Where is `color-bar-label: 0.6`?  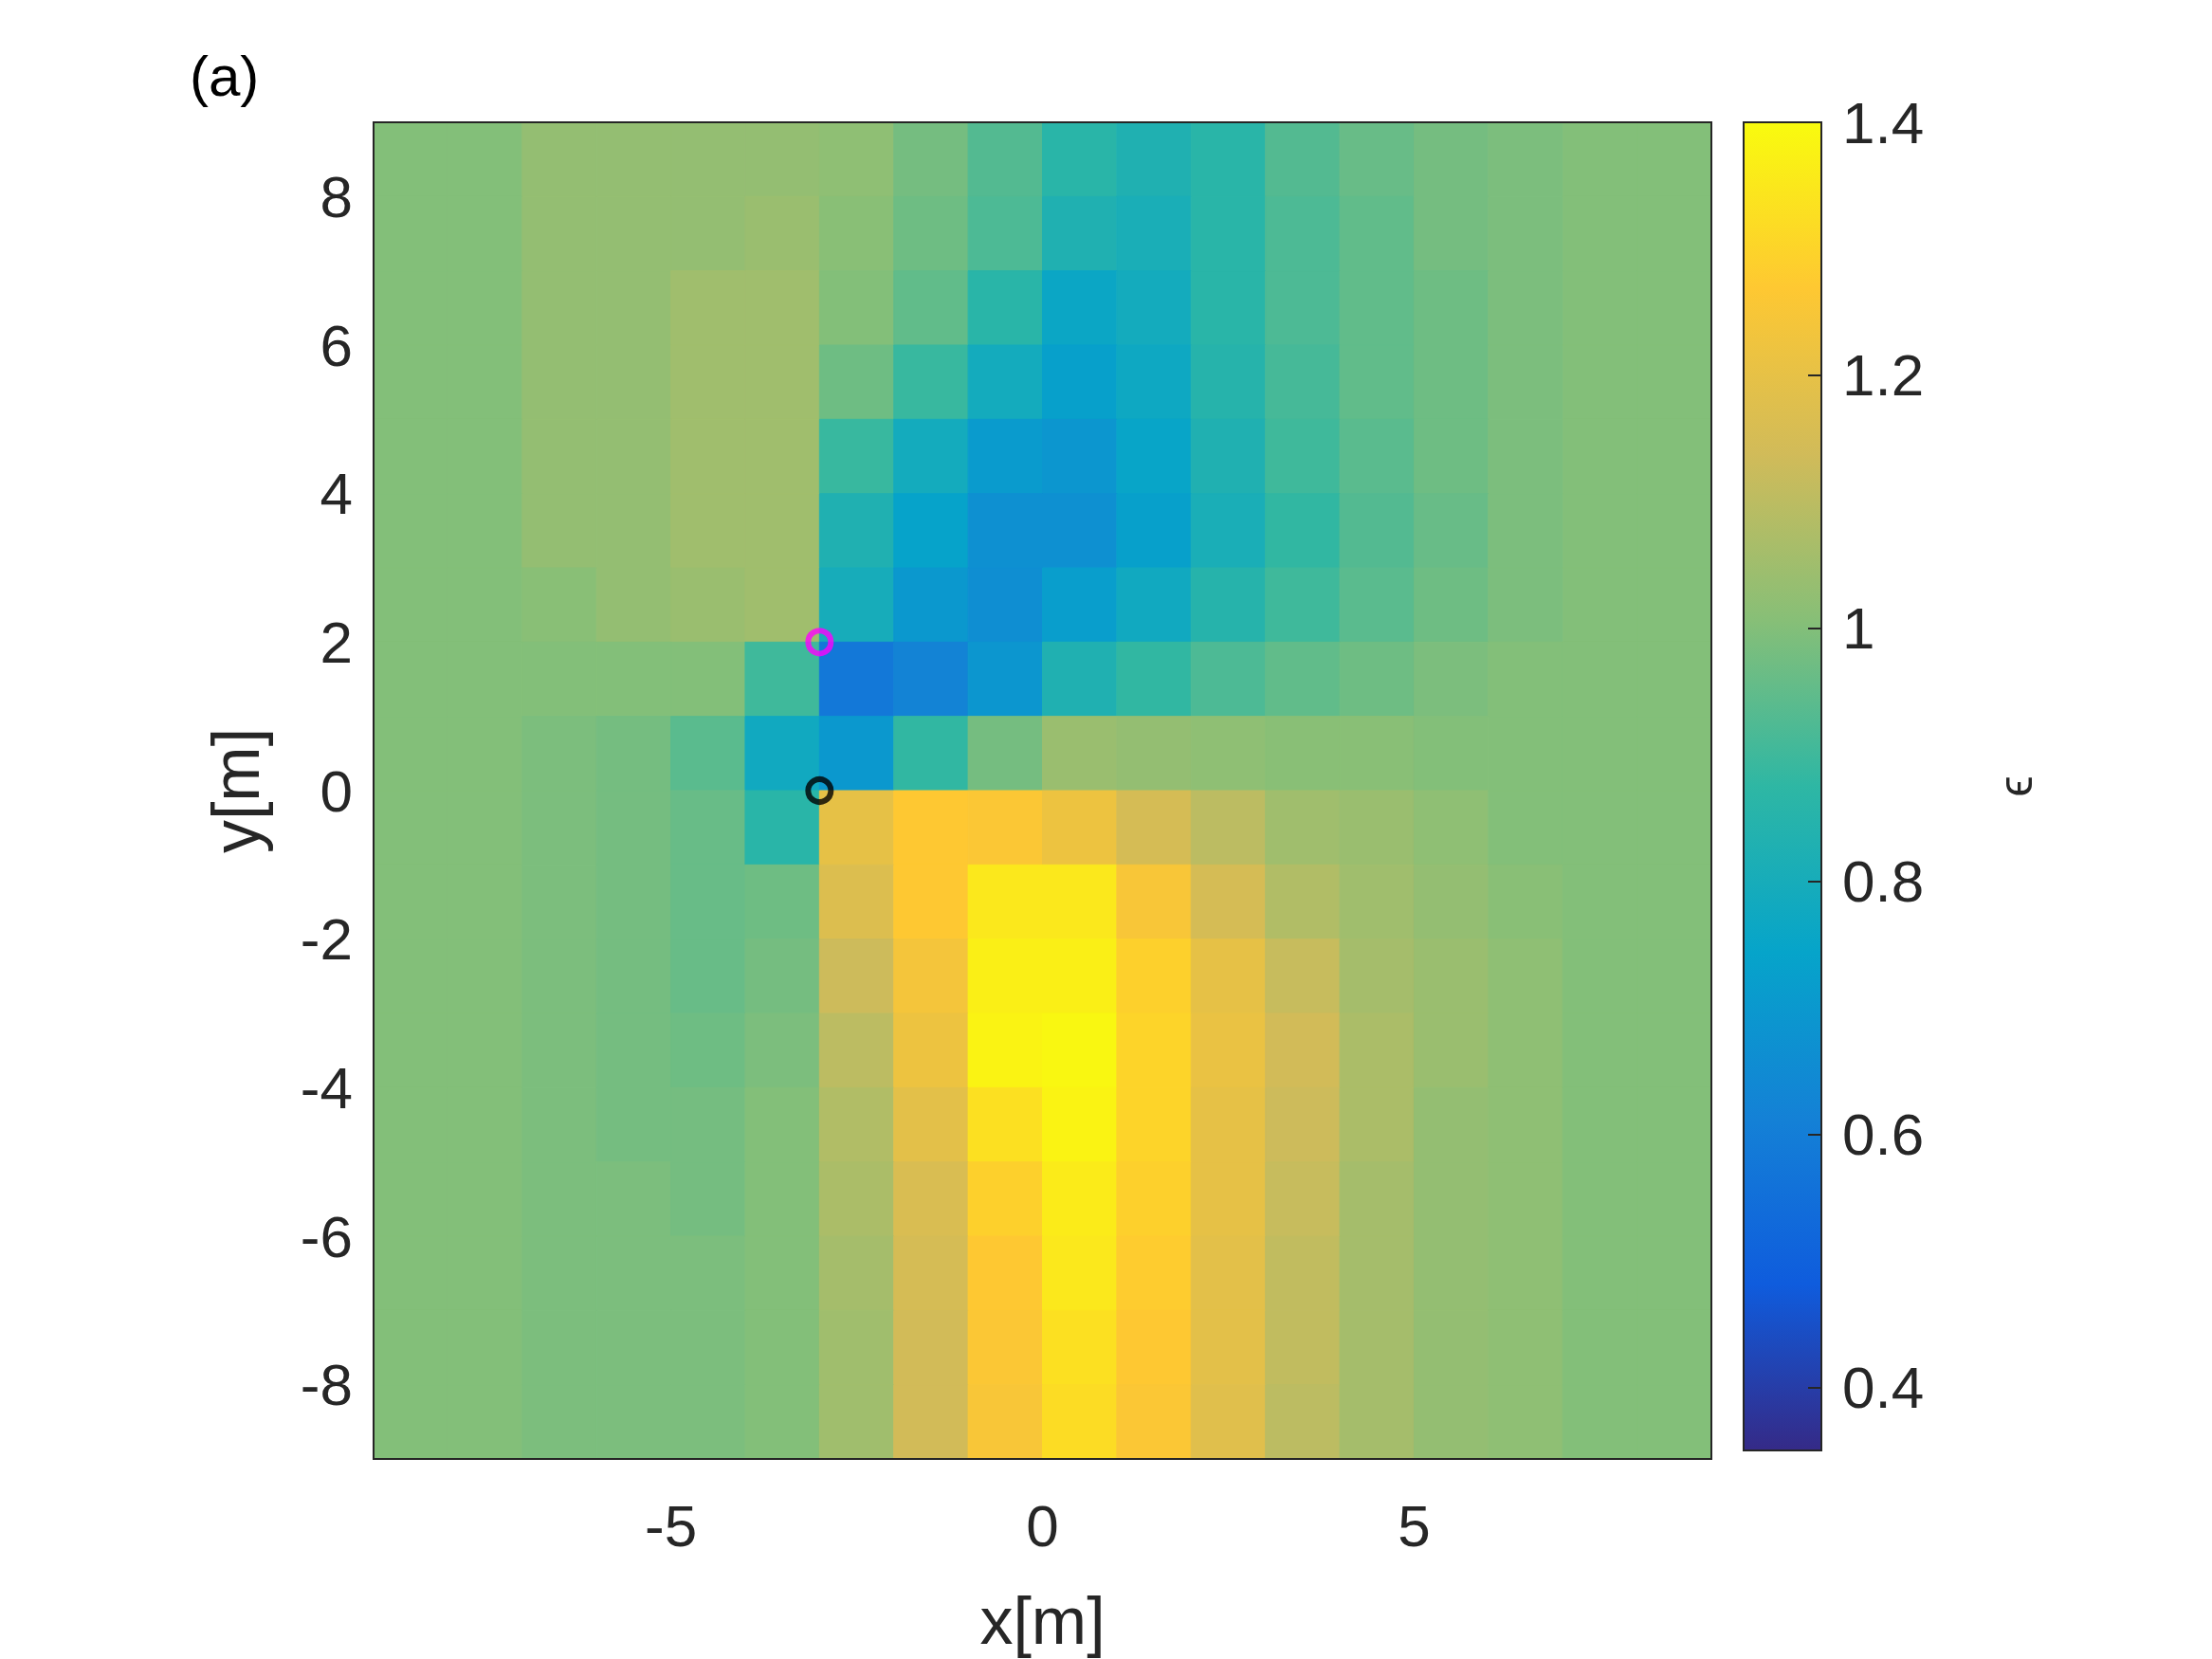 color-bar-label: 0.6 is located at coordinates (1883, 1134).